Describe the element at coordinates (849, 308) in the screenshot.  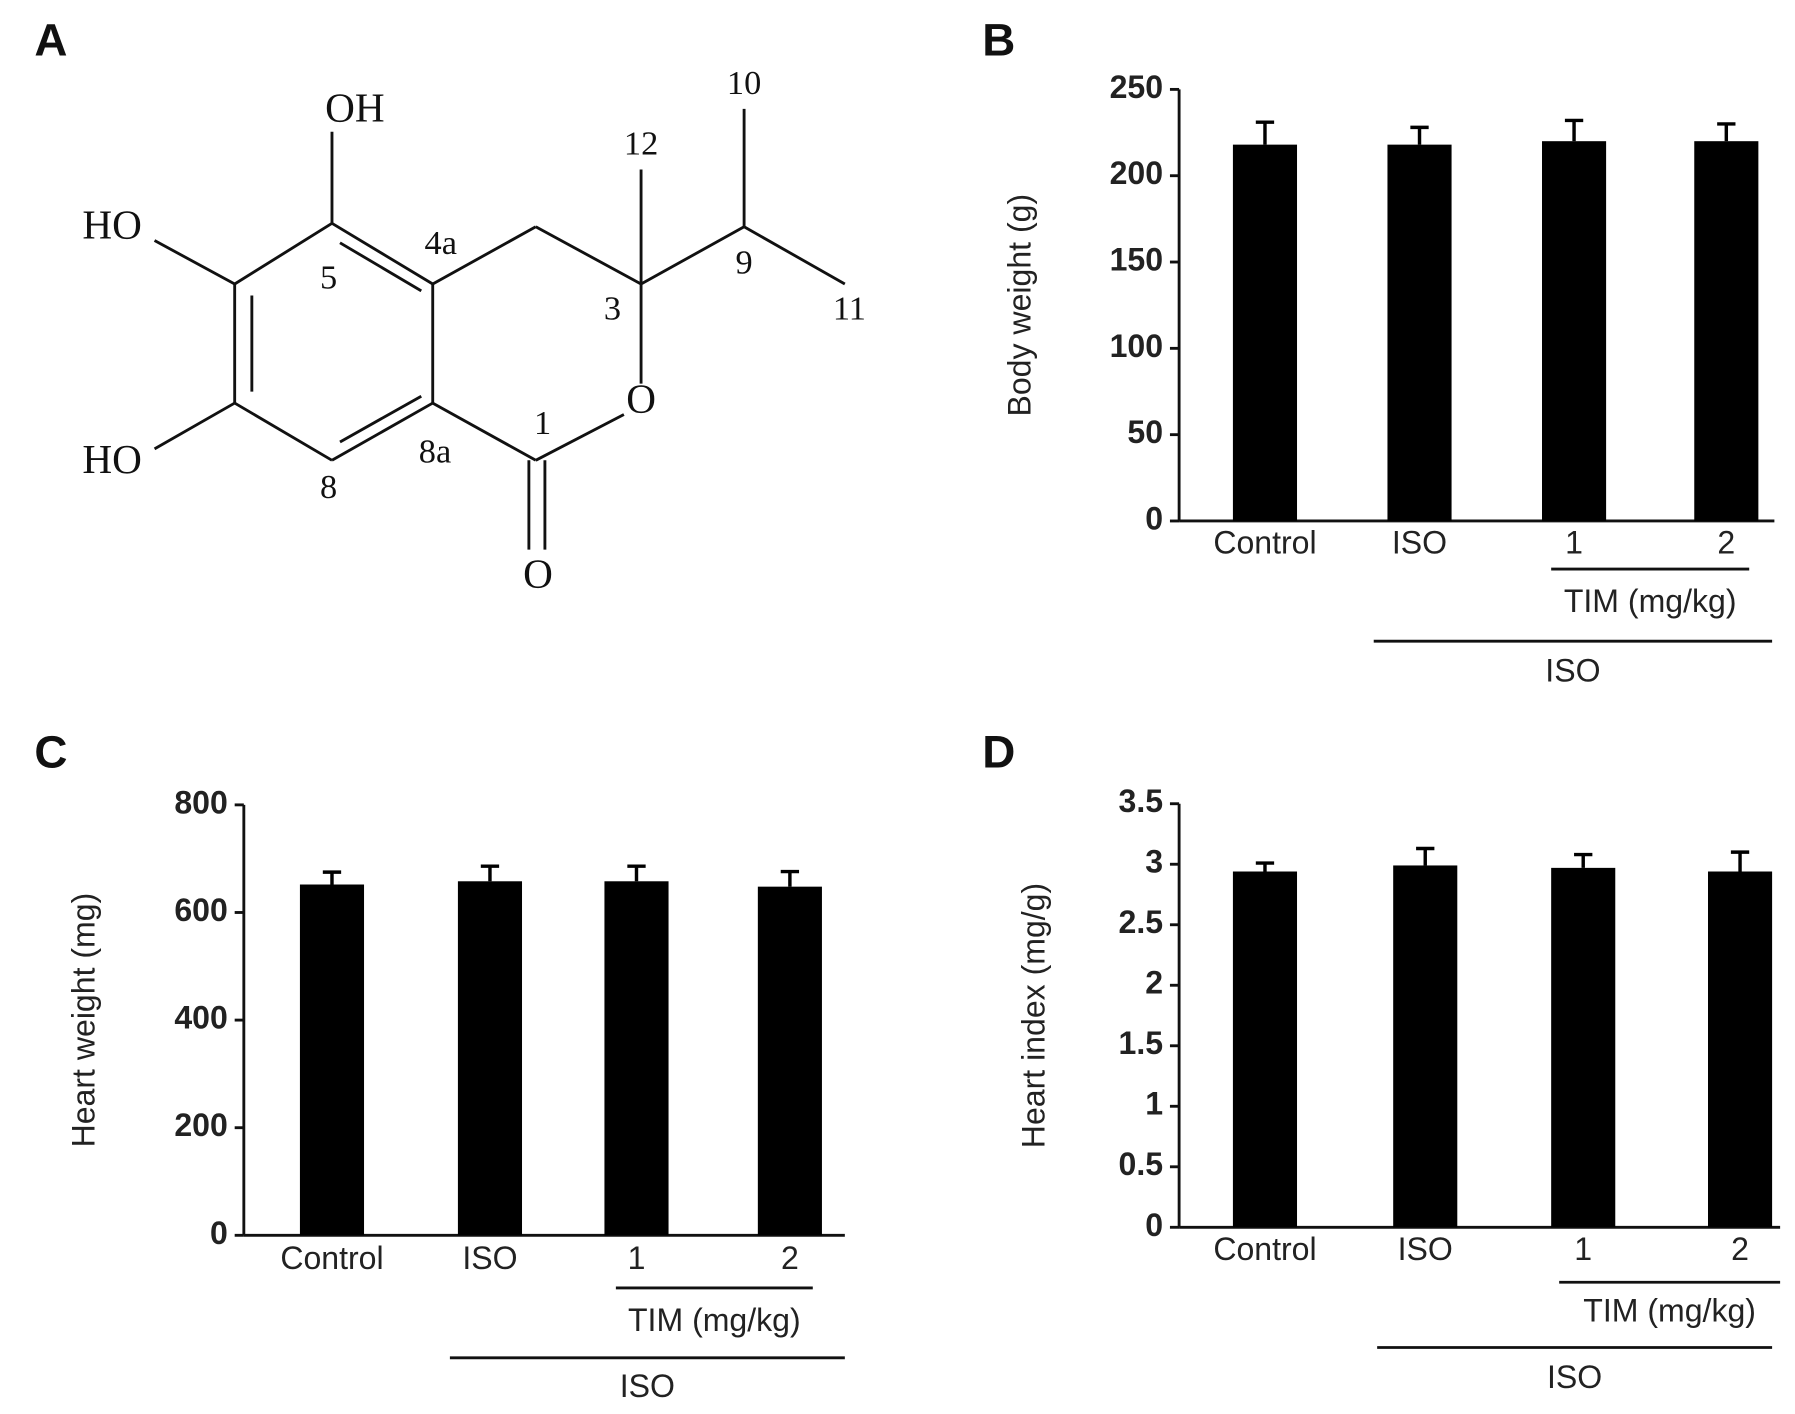
I see `atom-number: 11` at that location.